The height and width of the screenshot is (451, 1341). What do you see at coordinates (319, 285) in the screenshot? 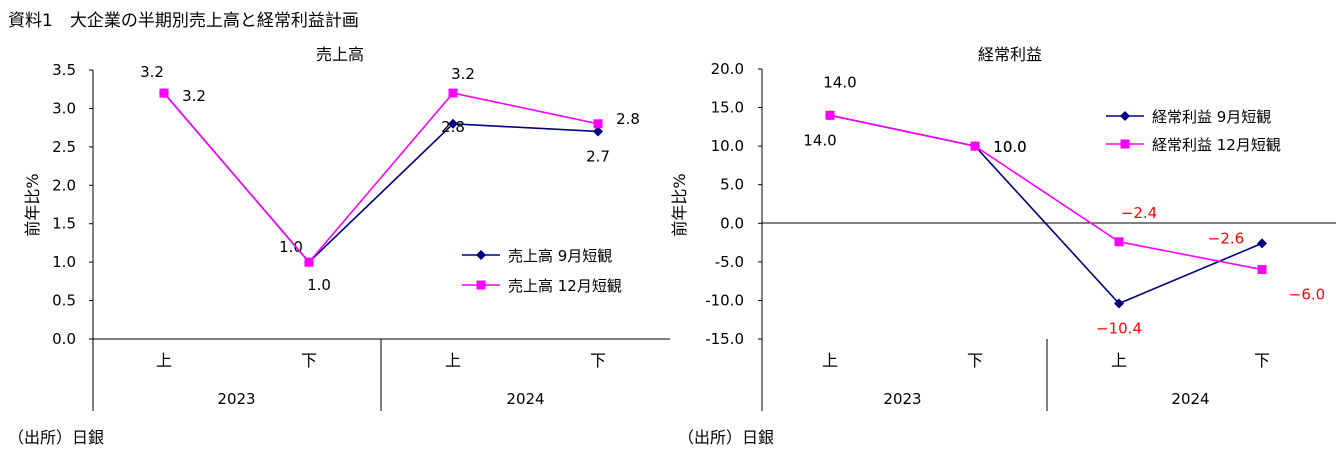
I see `chart-0-series-1-data-label: 1.0` at bounding box center [319, 285].